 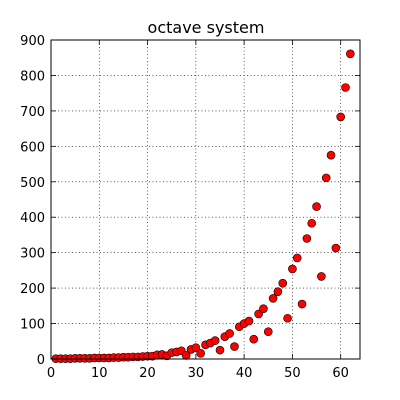 I want to click on y-tick-label: 500, so click(x=32, y=183).